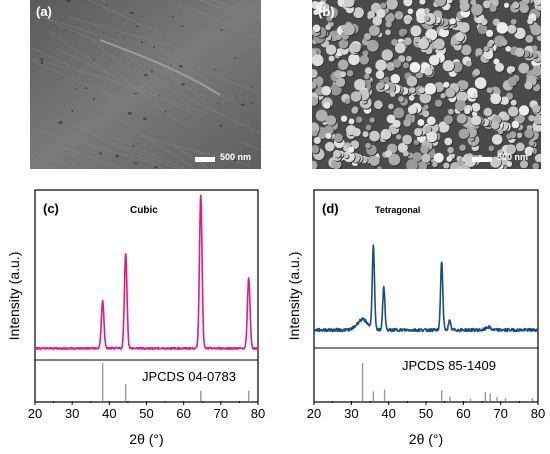  What do you see at coordinates (482, 159) in the screenshot?
I see `scale-bar-b` at bounding box center [482, 159].